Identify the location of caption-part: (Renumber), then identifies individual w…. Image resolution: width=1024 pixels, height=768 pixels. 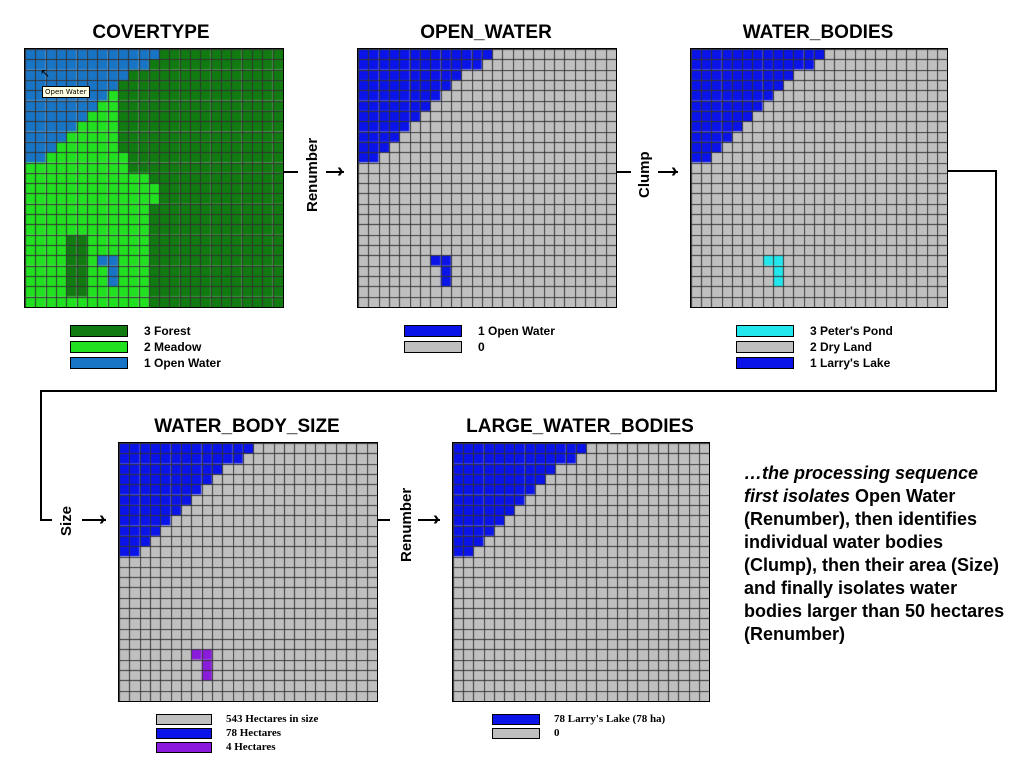
(874, 576).